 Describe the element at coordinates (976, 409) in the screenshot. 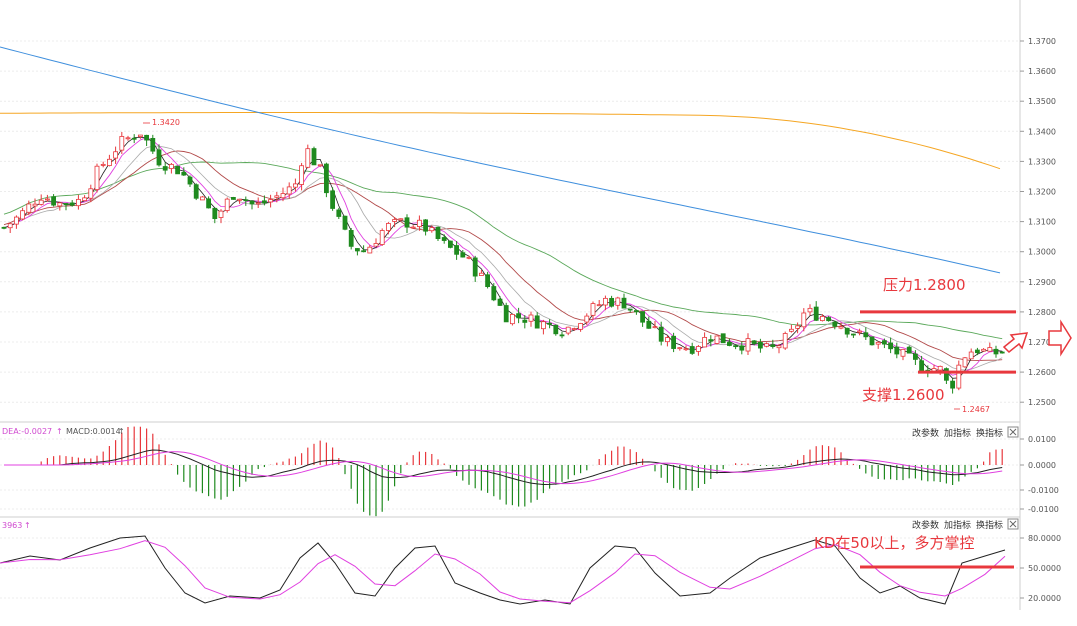

I see `low-point-label: 1.2467` at that location.